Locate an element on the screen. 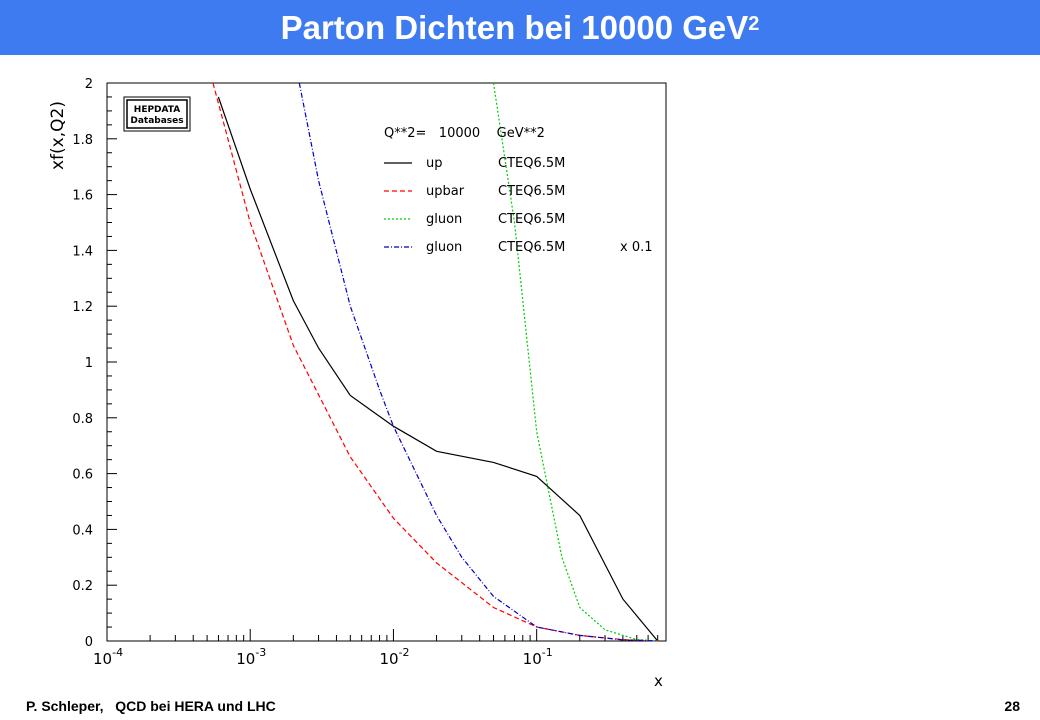 This screenshot has width=1040, height=720. y-tick-label: 0.8 is located at coordinates (82, 419).